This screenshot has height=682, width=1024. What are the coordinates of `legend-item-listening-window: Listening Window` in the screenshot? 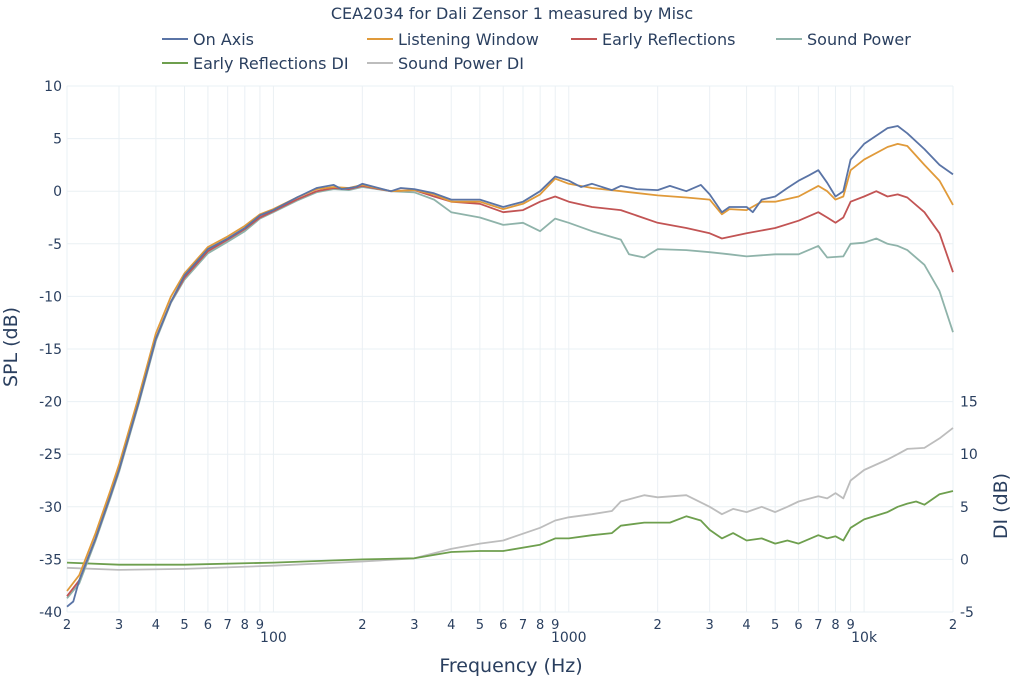 It's located at (453, 39).